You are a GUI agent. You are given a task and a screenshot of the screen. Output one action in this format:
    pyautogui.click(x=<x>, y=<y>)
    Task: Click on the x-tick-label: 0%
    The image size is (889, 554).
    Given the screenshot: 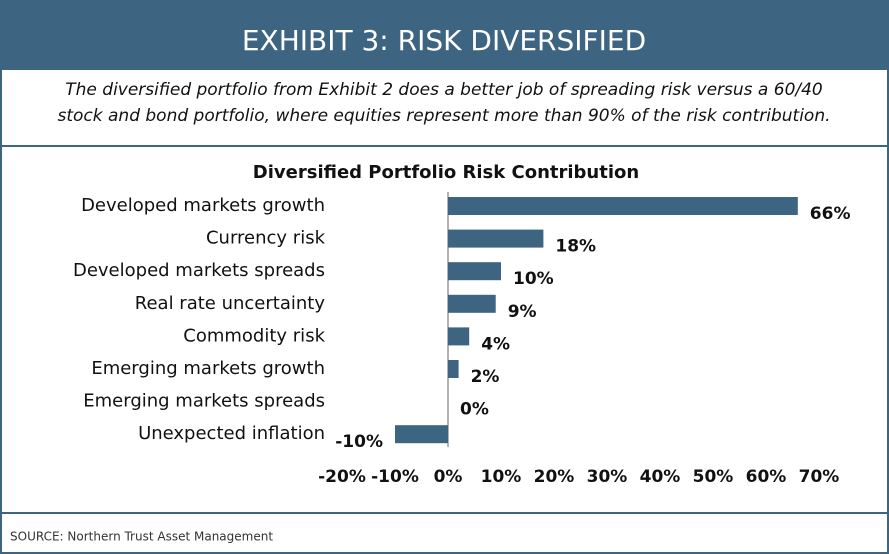 What is the action you would take?
    pyautogui.click(x=448, y=477)
    